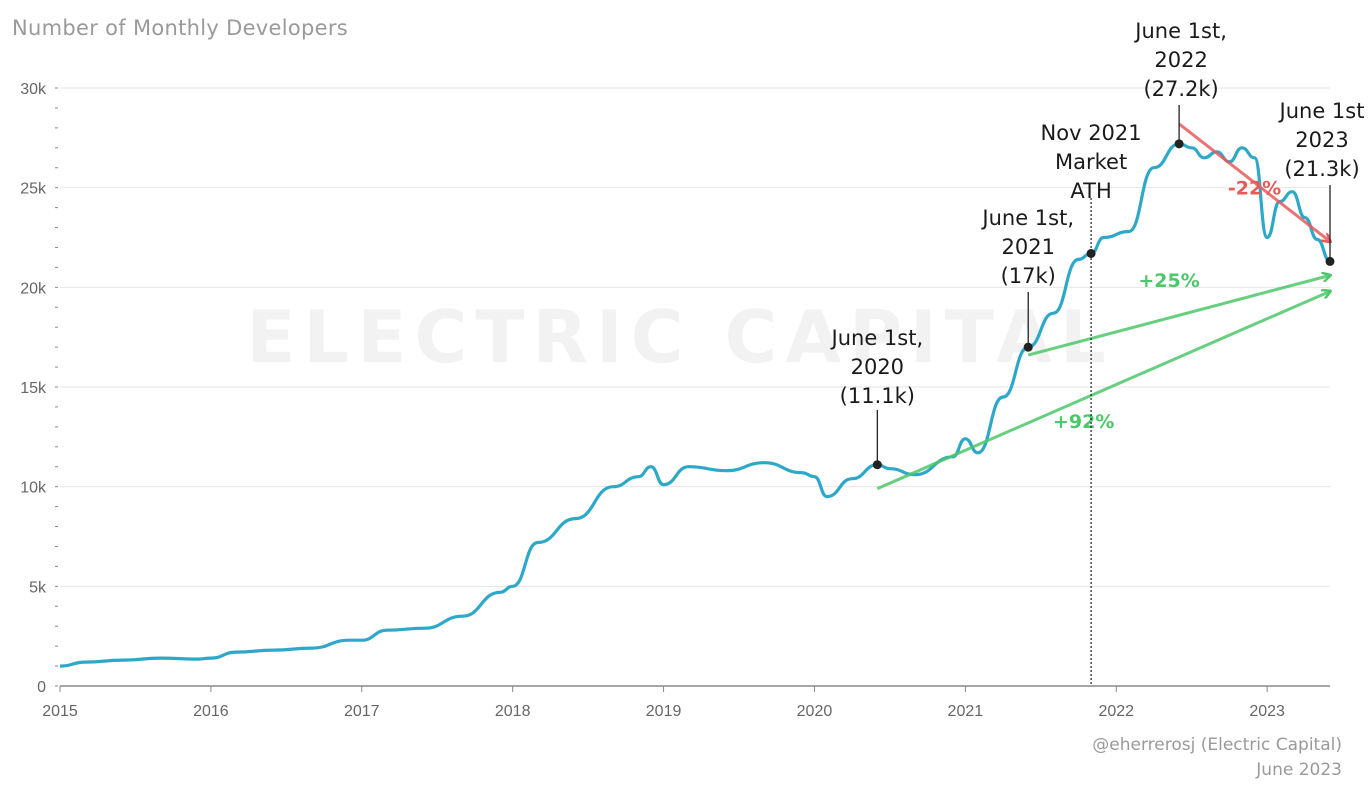 This screenshot has width=1372, height=796. I want to click on y-axis: 0 5k 10k 15k 20k 25k 30k, so click(39, 388).